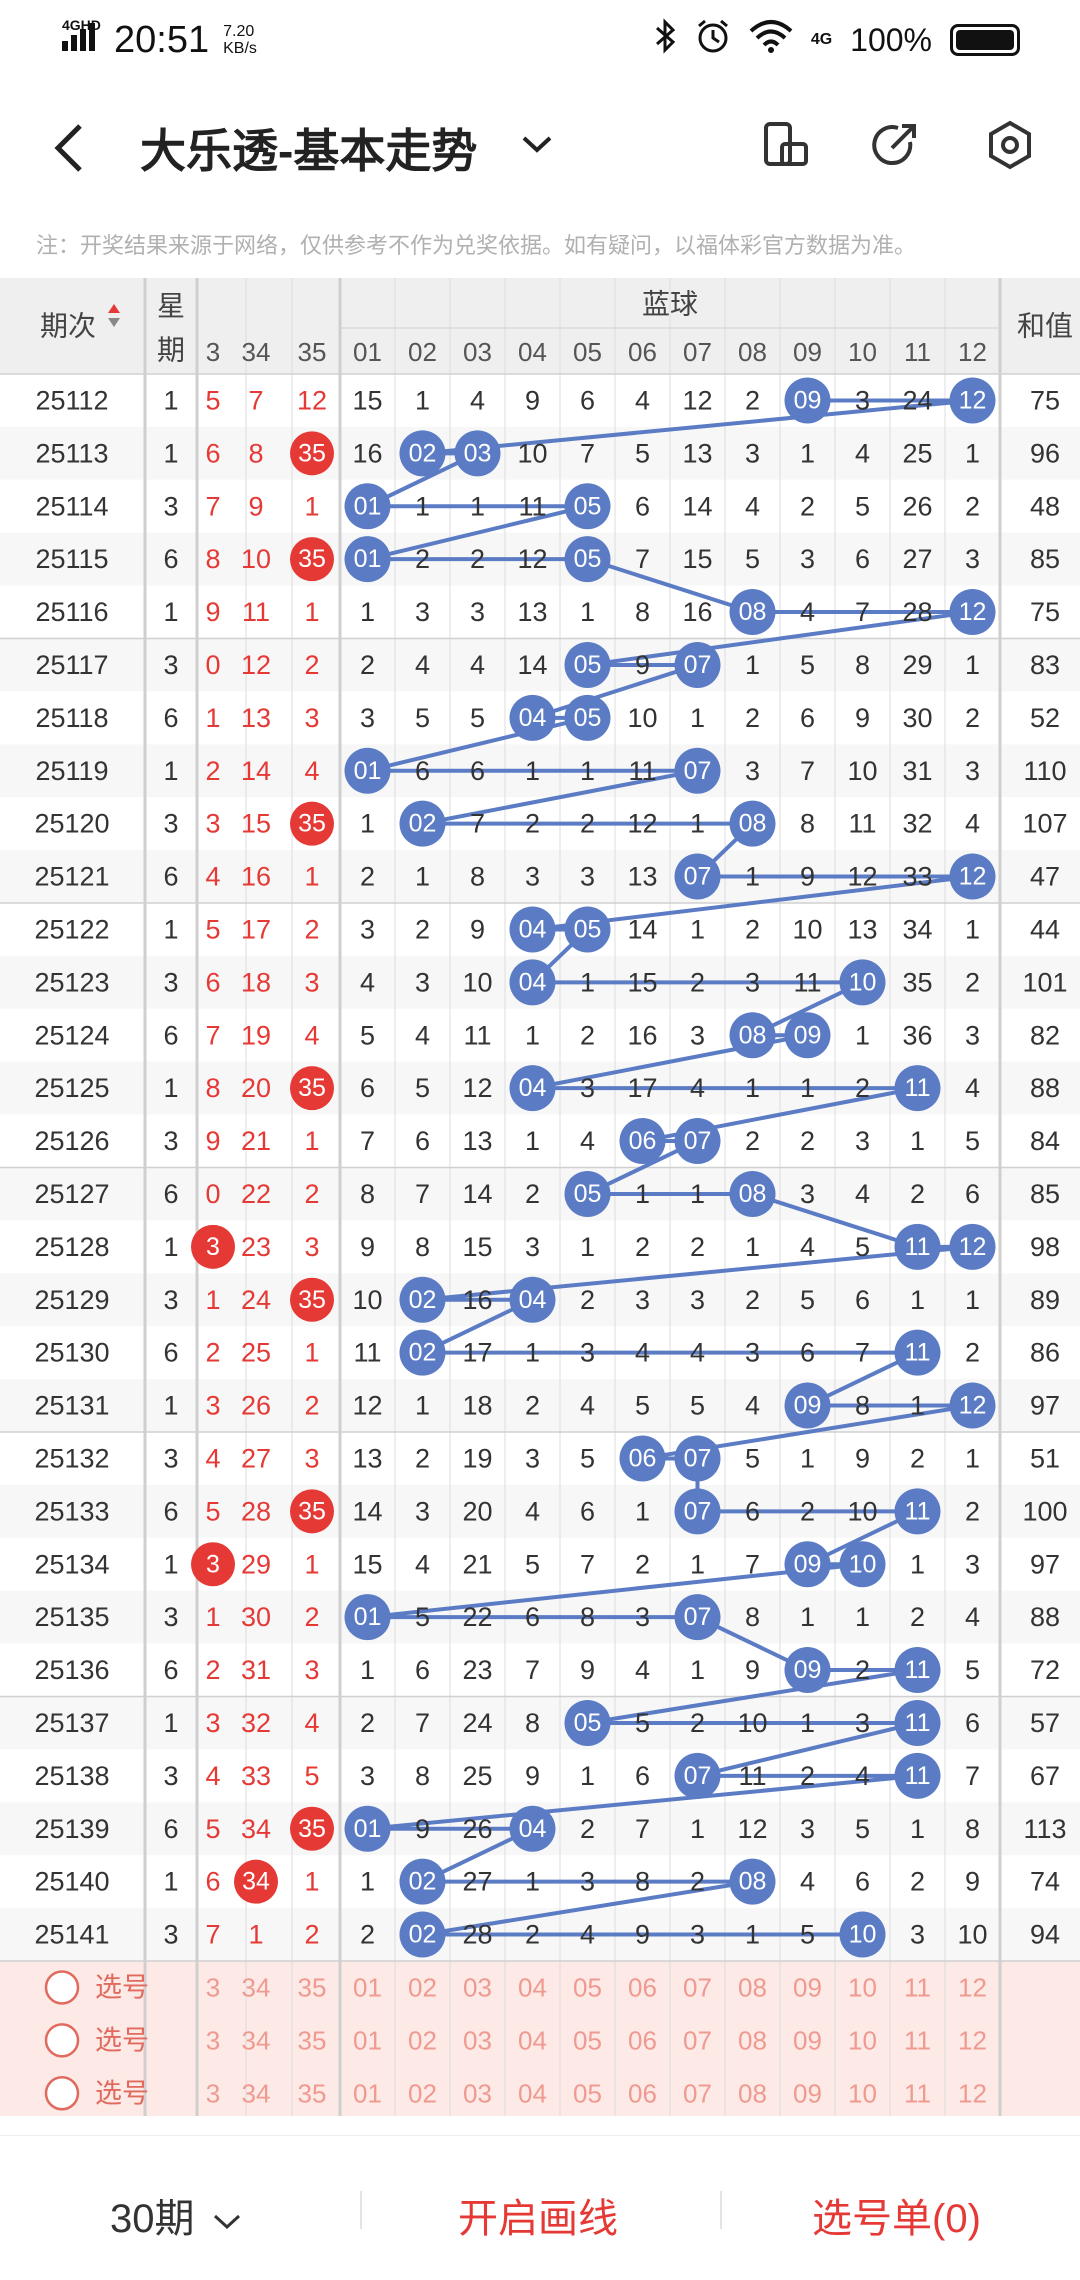  What do you see at coordinates (891, 39) in the screenshot?
I see `battery-percent: 100%` at bounding box center [891, 39].